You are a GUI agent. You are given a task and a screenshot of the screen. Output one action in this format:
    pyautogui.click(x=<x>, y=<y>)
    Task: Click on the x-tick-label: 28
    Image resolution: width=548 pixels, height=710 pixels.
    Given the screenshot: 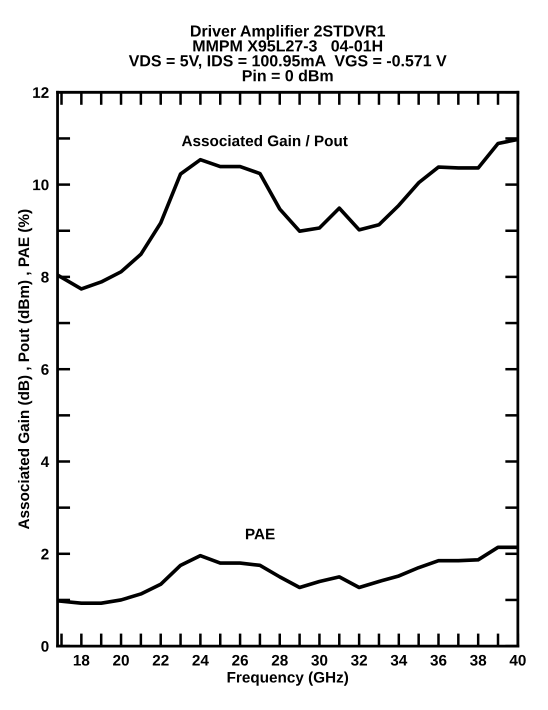 What is the action you would take?
    pyautogui.click(x=280, y=660)
    